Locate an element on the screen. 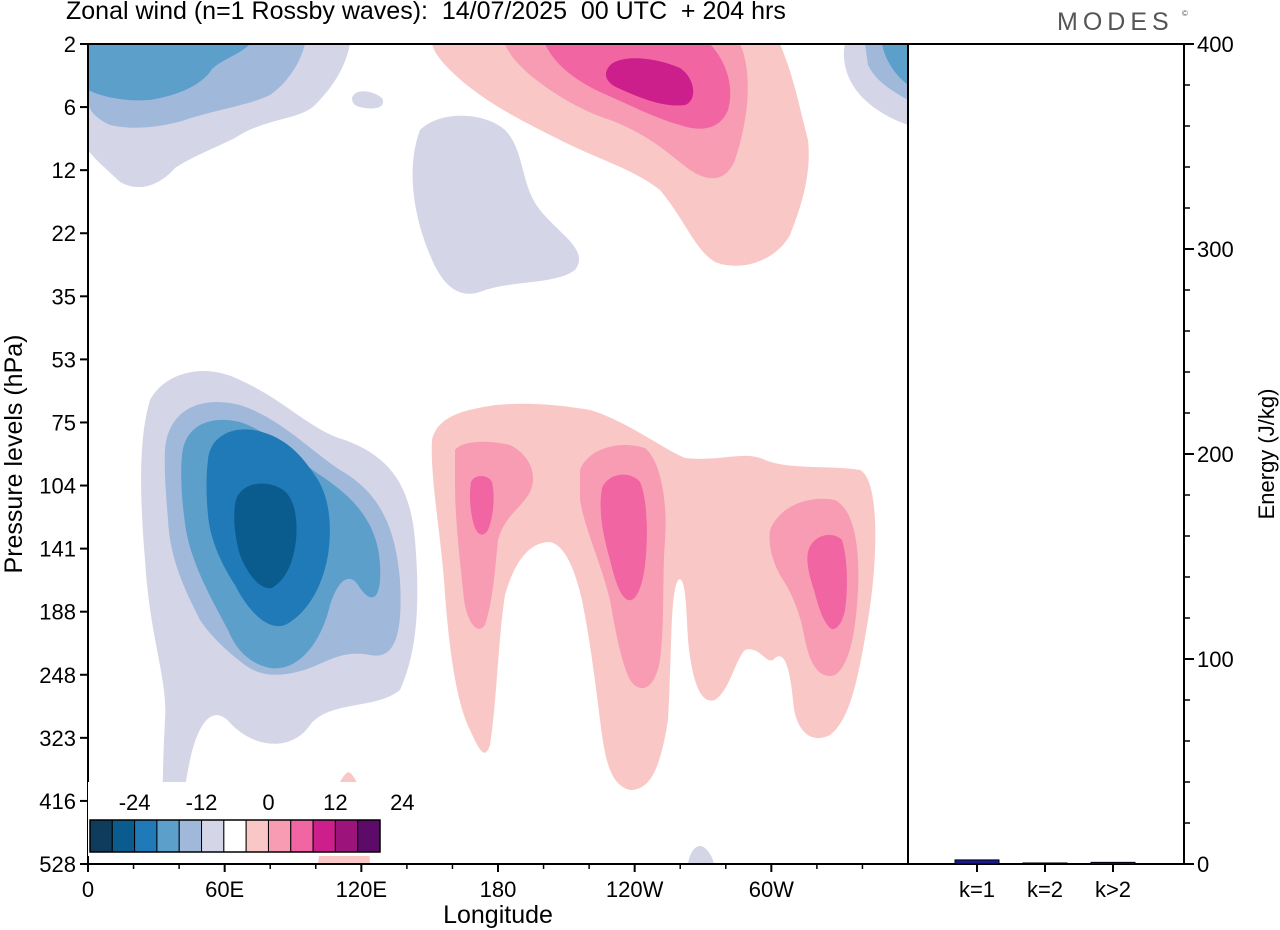  x-tick-label: 0 is located at coordinates (88, 889).